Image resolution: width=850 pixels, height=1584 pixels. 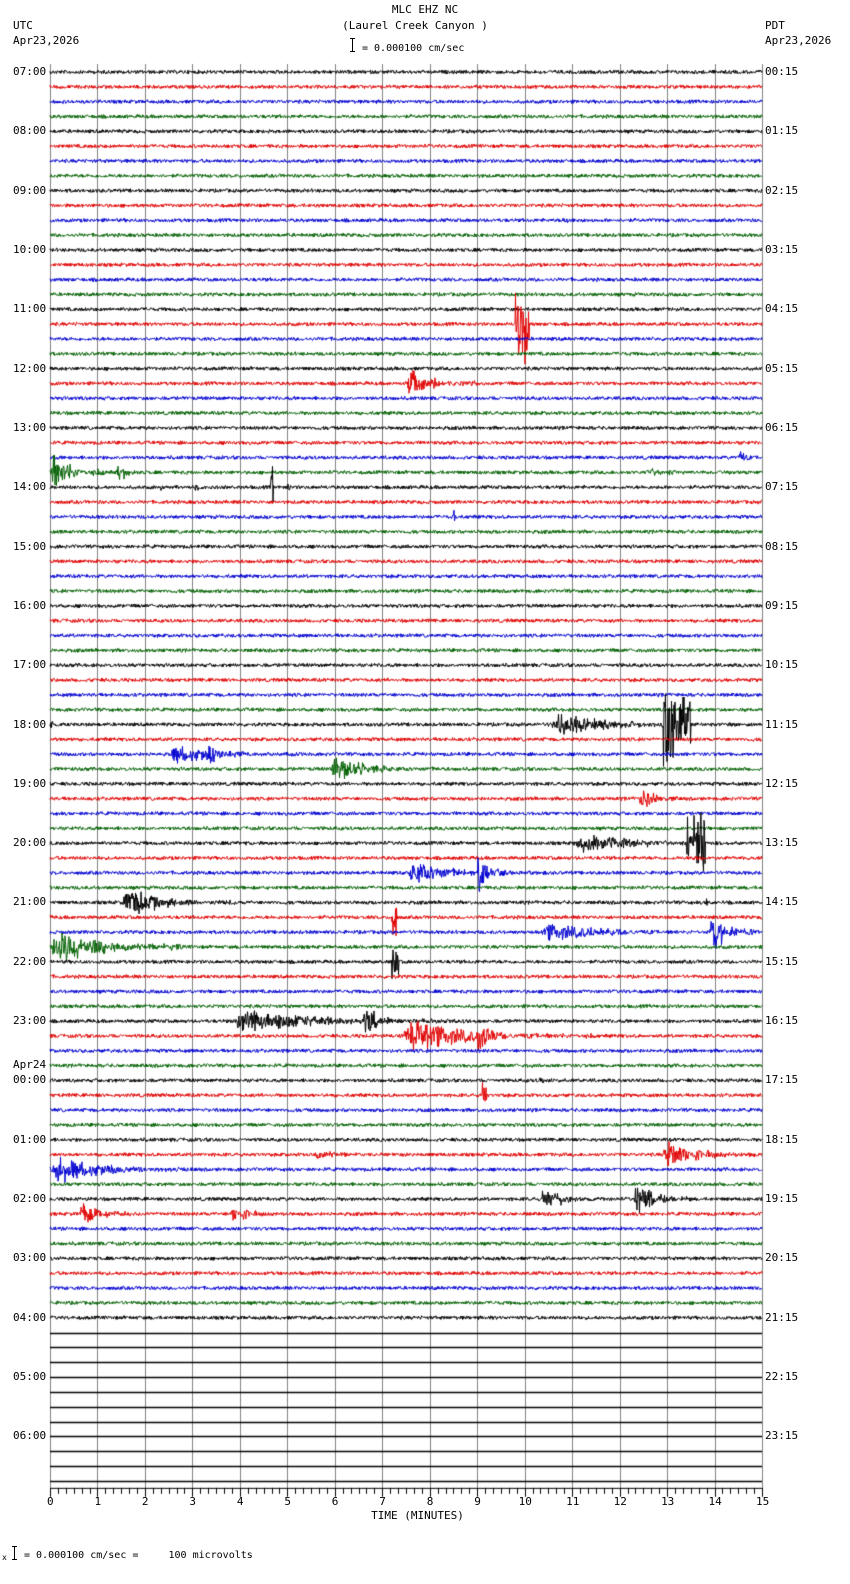 I want to click on pdt-hour-label: 22:15, so click(x=782, y=1377).